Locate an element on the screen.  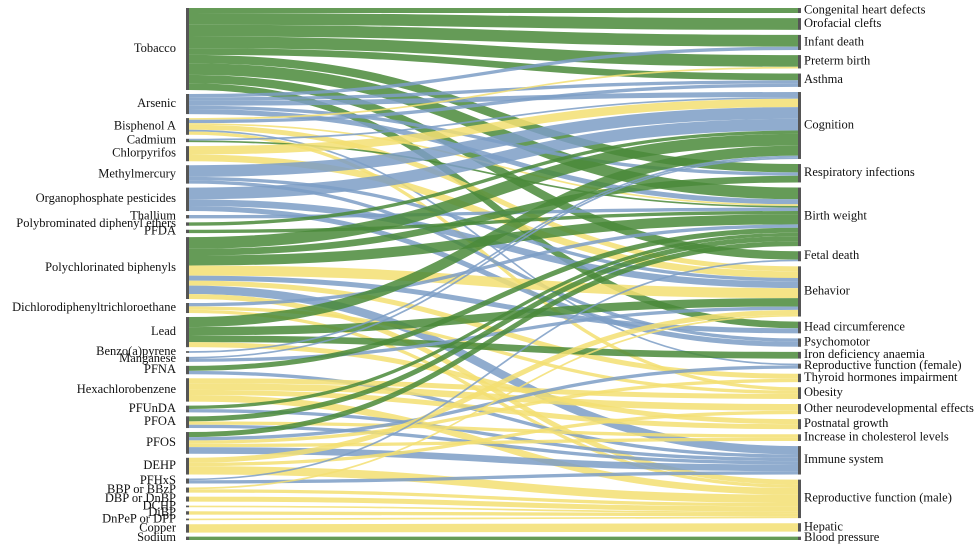
target-label: Blood pressure is located at coordinates (842, 537).